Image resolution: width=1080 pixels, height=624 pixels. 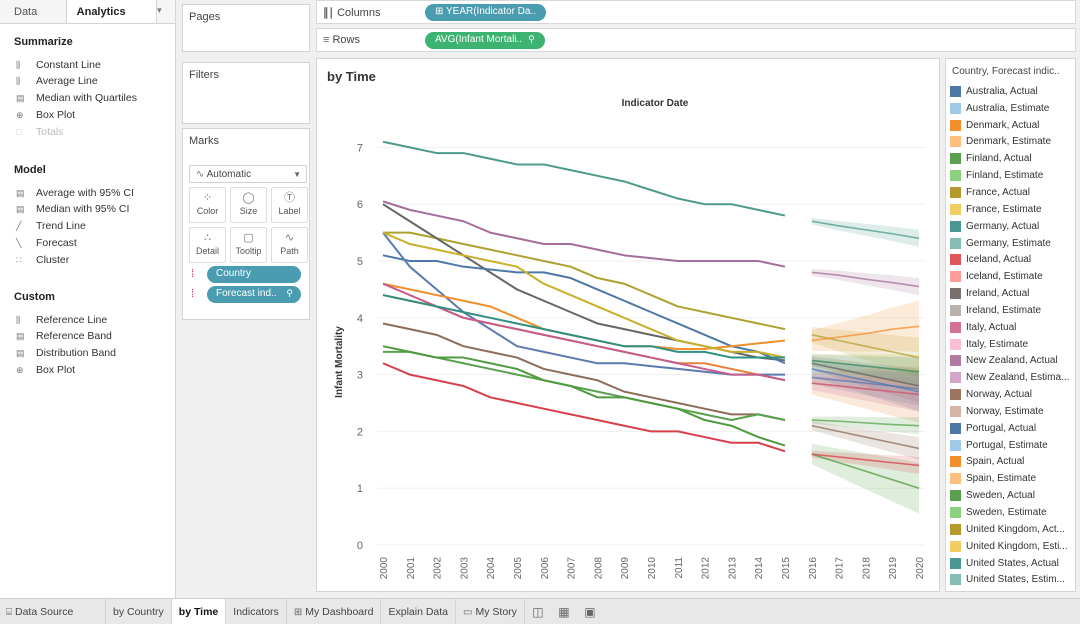 What do you see at coordinates (485, 40) in the screenshot?
I see `rows-pill: AVG(Infant Mortali.. ⚲` at bounding box center [485, 40].